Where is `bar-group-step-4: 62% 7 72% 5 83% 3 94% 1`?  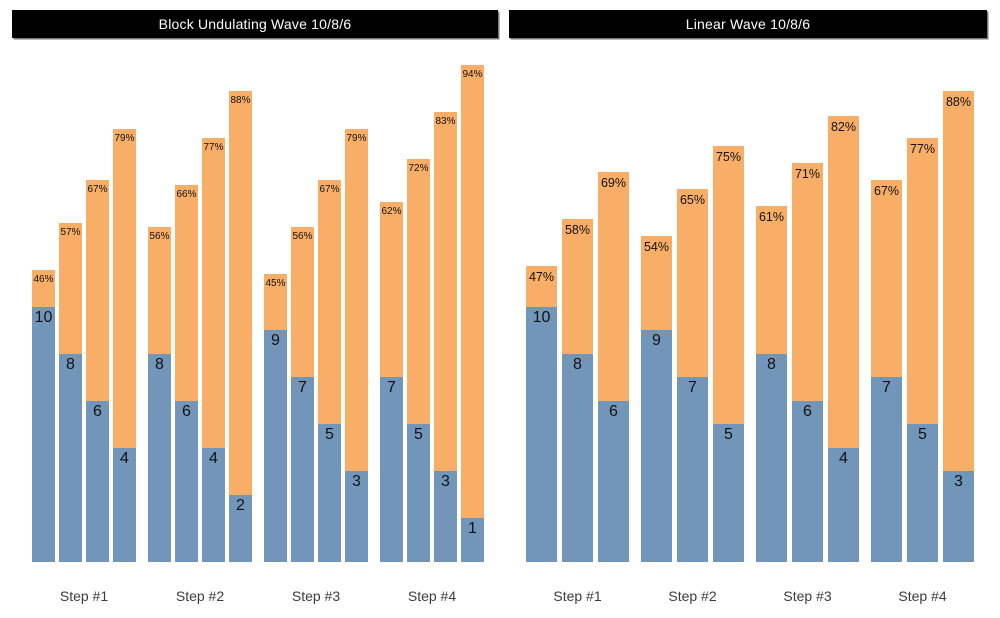 bar-group-step-4: 62% 7 72% 5 83% 3 94% 1 is located at coordinates (432, 313).